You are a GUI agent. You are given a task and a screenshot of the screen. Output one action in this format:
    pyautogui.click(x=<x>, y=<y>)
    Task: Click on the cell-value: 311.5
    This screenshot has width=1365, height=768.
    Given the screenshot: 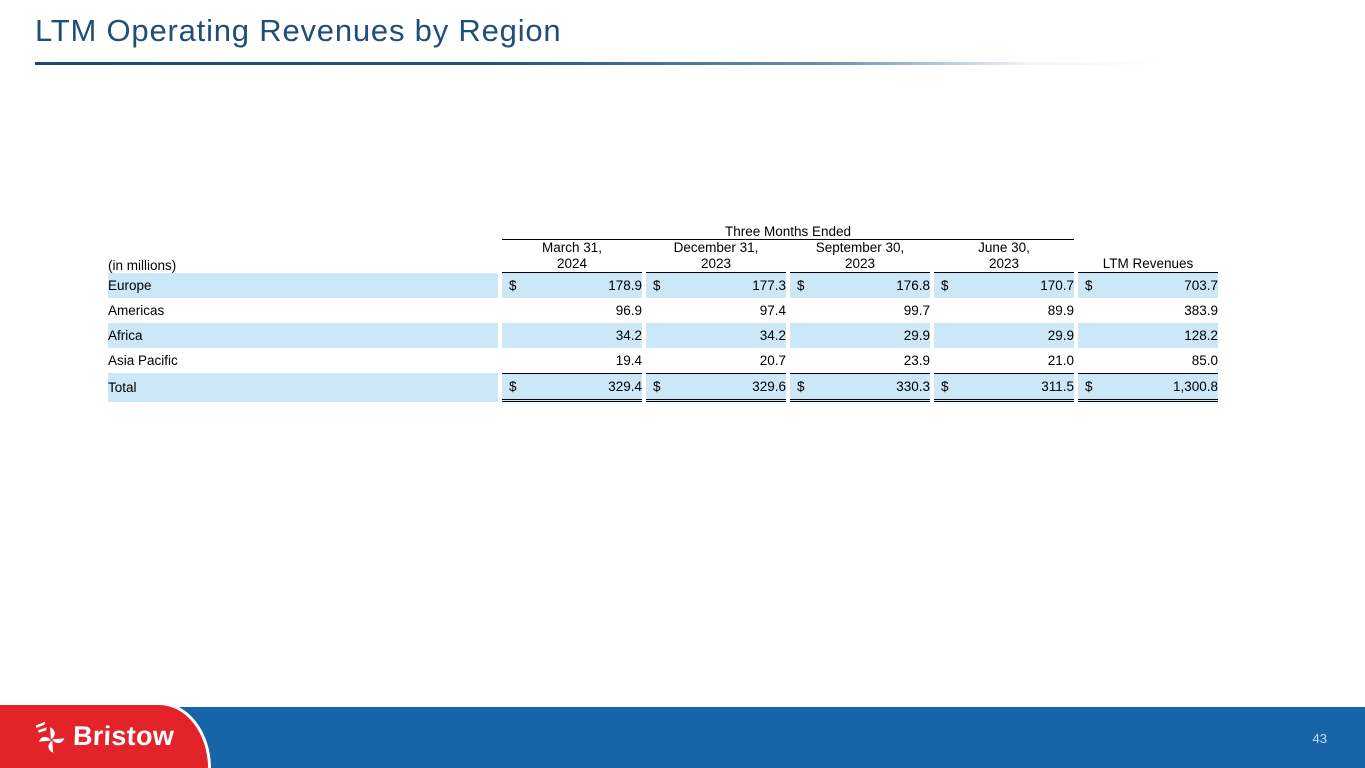 What is the action you would take?
    pyautogui.click(x=1057, y=386)
    